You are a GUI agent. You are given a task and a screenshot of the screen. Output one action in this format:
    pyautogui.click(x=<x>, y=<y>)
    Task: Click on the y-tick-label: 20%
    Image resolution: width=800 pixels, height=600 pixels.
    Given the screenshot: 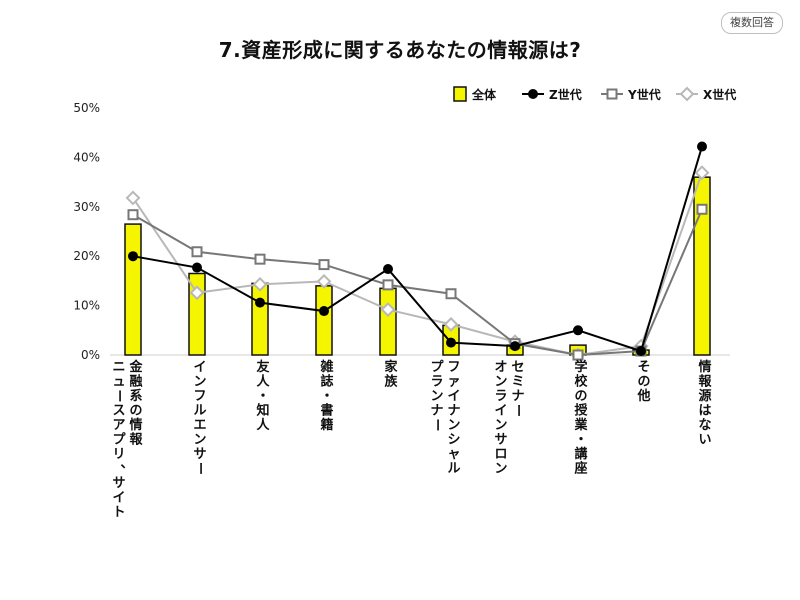 What is the action you would take?
    pyautogui.click(x=86, y=256)
    